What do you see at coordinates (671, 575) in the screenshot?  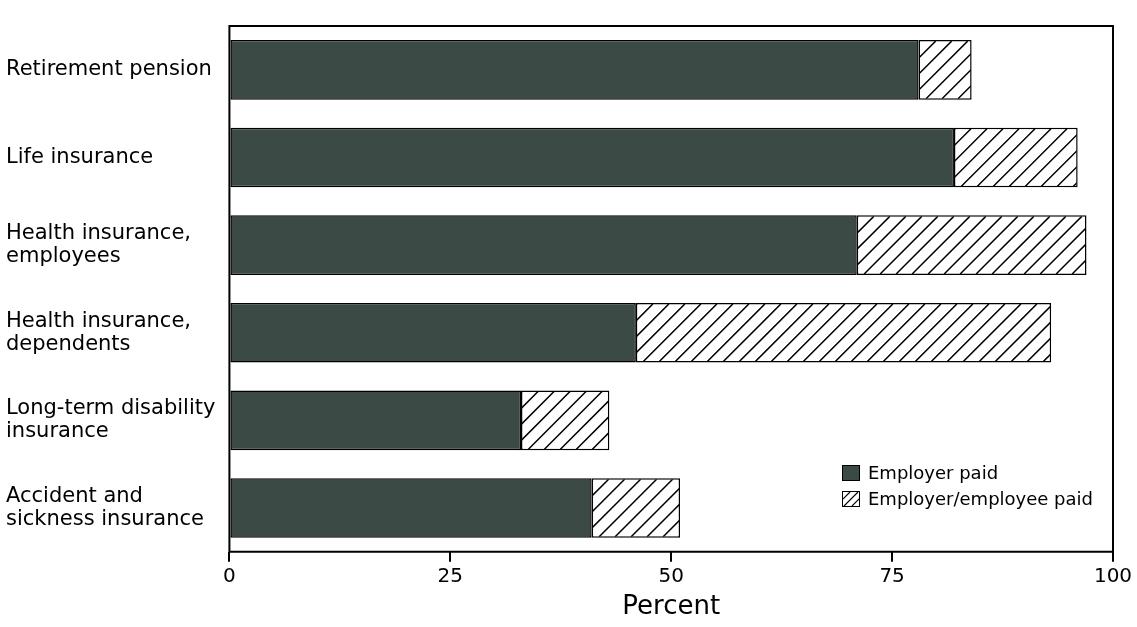 I see `x-tick-label: 50` at bounding box center [671, 575].